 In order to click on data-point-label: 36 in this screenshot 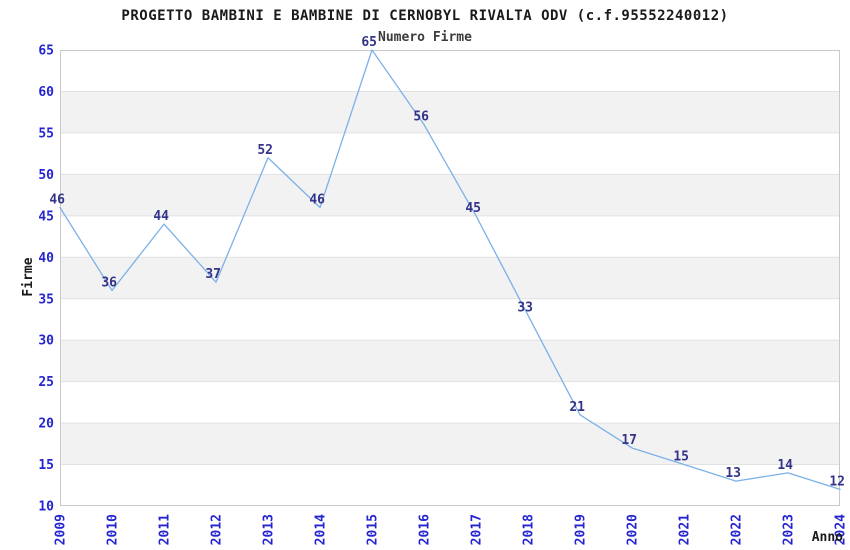, I will do `click(109, 282)`.